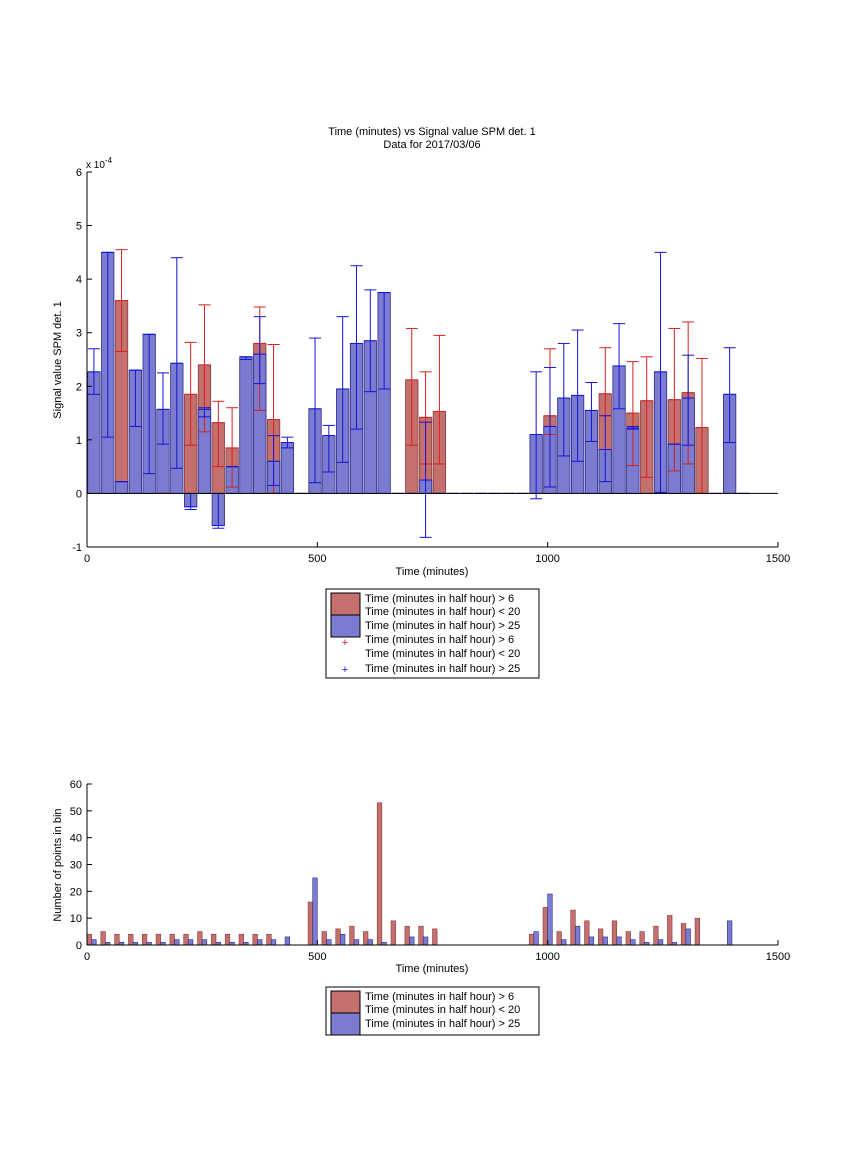 The image size is (864, 1157). What do you see at coordinates (79, 494) in the screenshot?
I see `y-tick-label: 0` at bounding box center [79, 494].